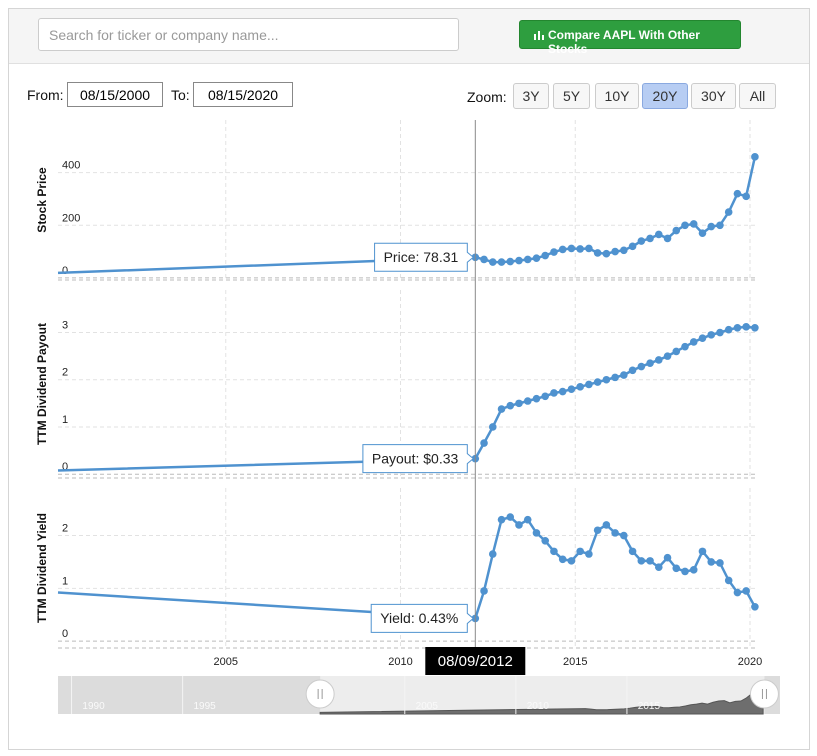 The image size is (817, 756). What do you see at coordinates (617, 96) in the screenshot?
I see `zoom-button: 10Y` at bounding box center [617, 96].